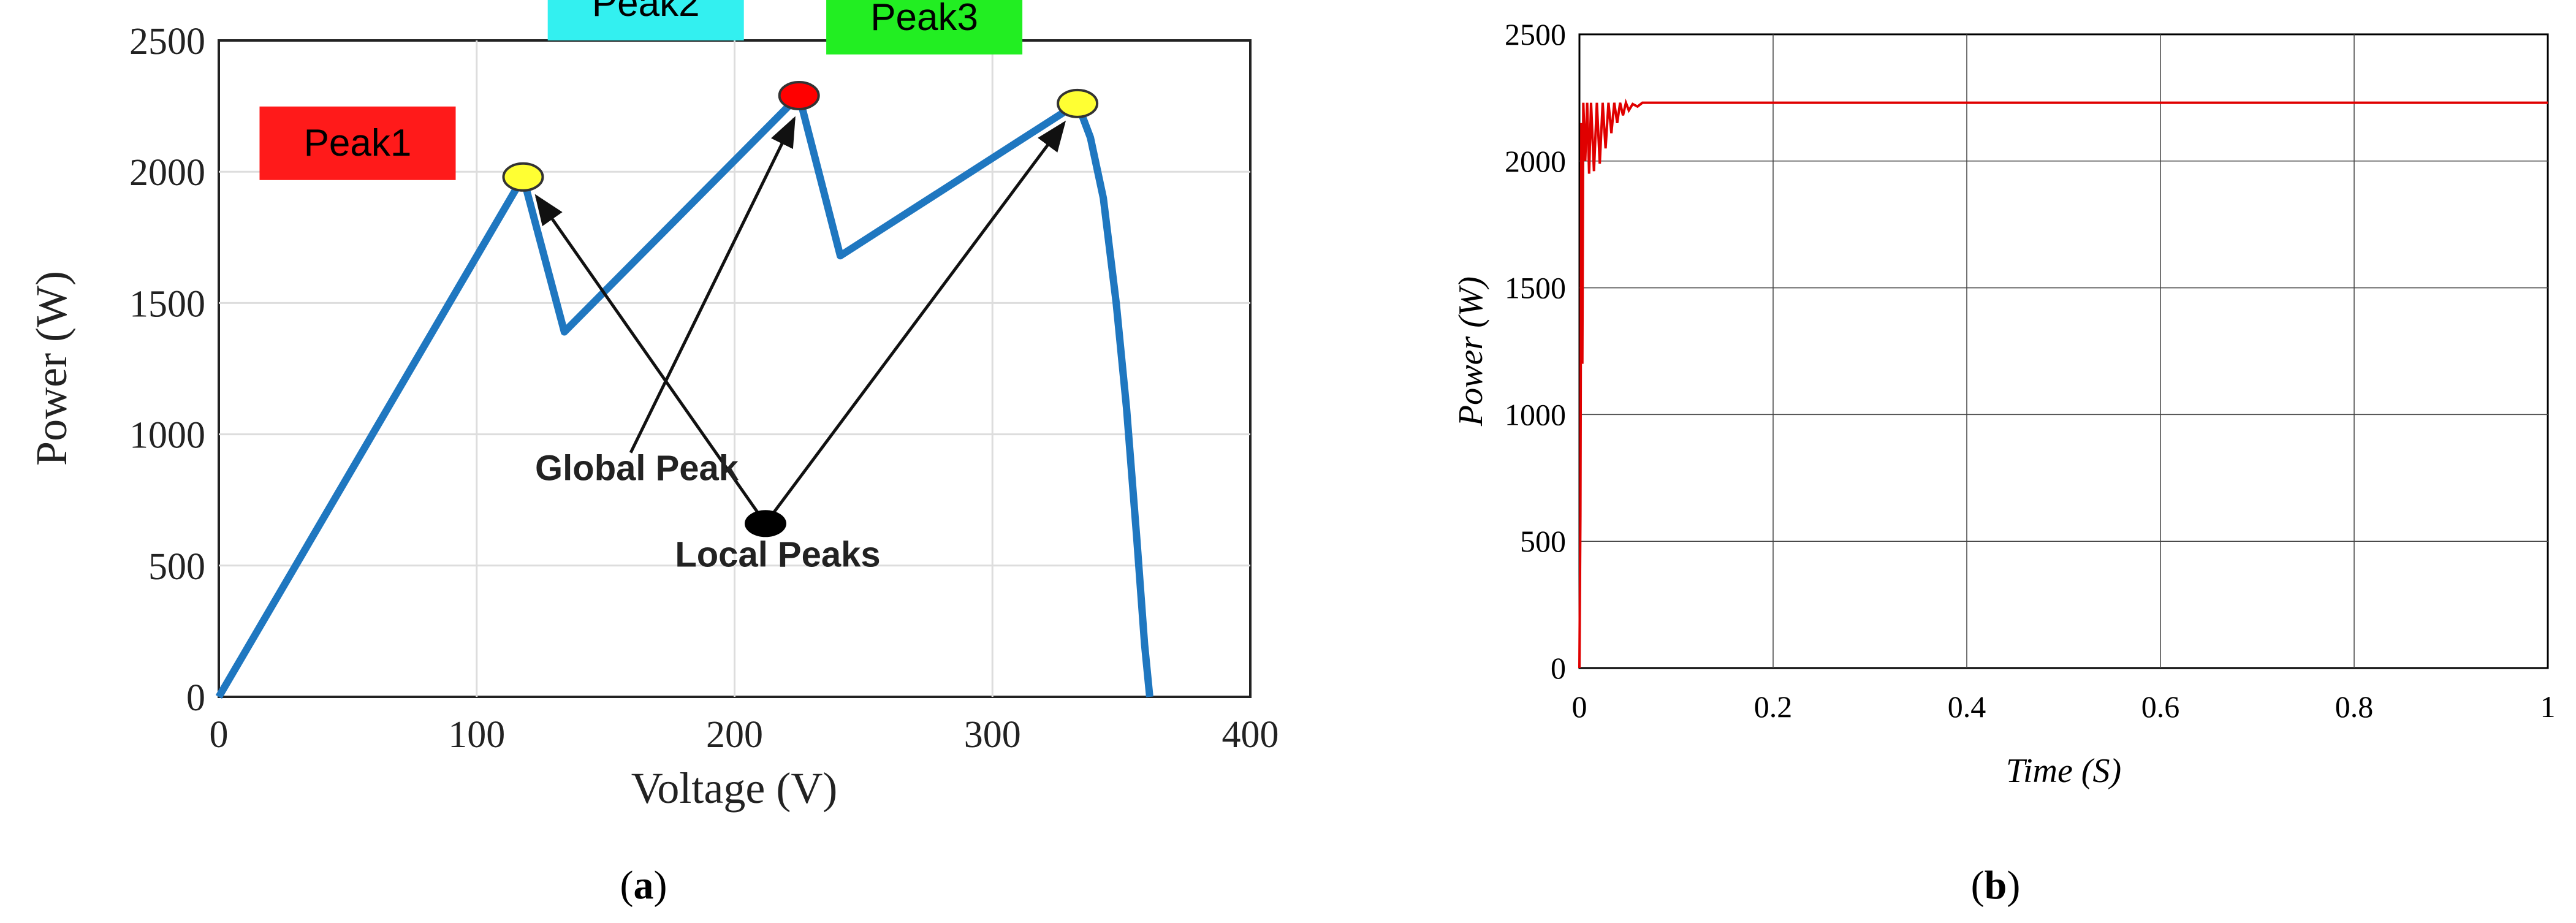 This screenshot has width=2576, height=923. I want to click on chart-a-x-tick-label: 0, so click(219, 735).